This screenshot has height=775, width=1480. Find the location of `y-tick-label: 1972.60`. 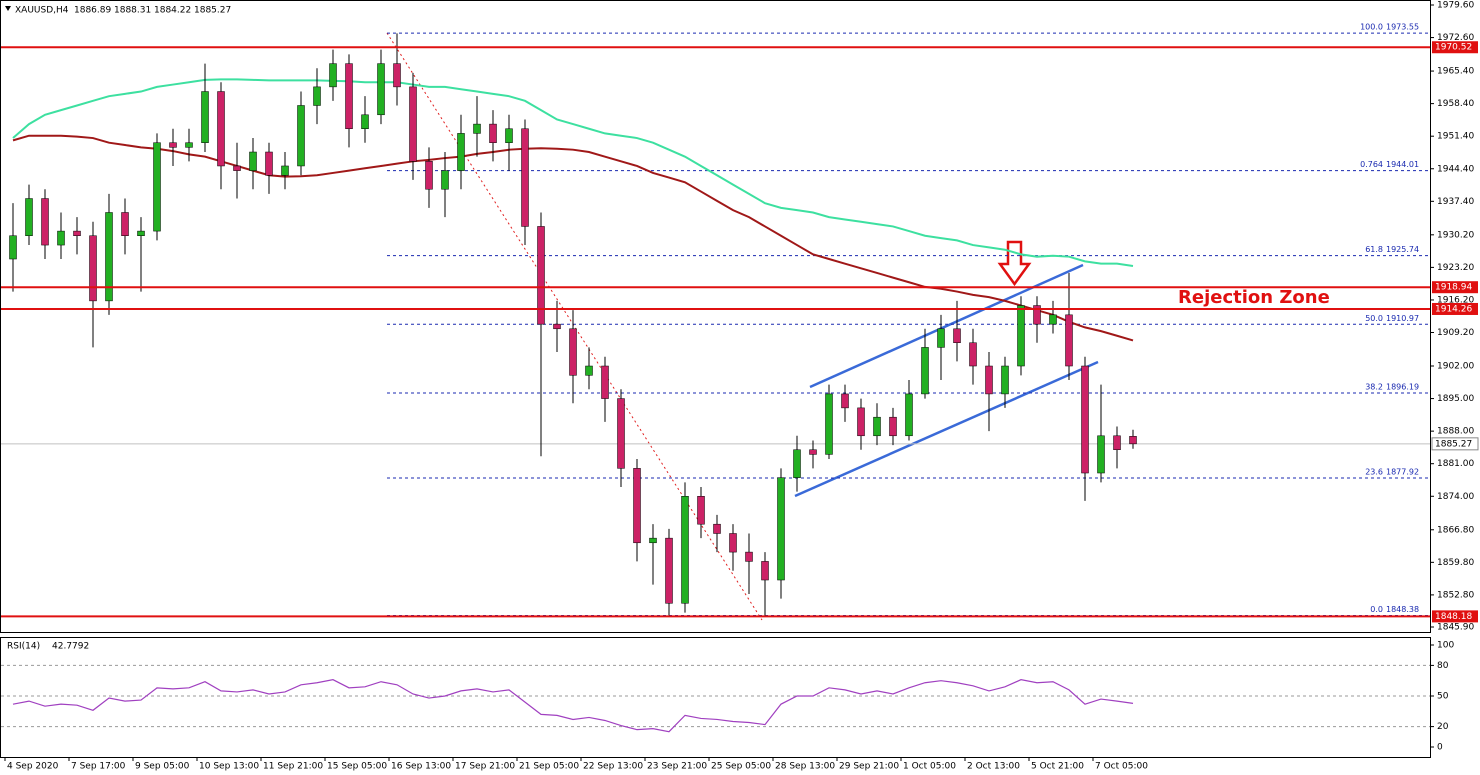

y-tick-label: 1972.60 is located at coordinates (1455, 38).